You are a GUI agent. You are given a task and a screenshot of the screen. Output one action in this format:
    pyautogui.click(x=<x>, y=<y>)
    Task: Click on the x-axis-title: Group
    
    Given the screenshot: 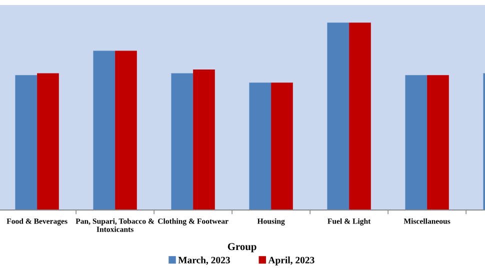 What is the action you would take?
    pyautogui.click(x=242, y=247)
    